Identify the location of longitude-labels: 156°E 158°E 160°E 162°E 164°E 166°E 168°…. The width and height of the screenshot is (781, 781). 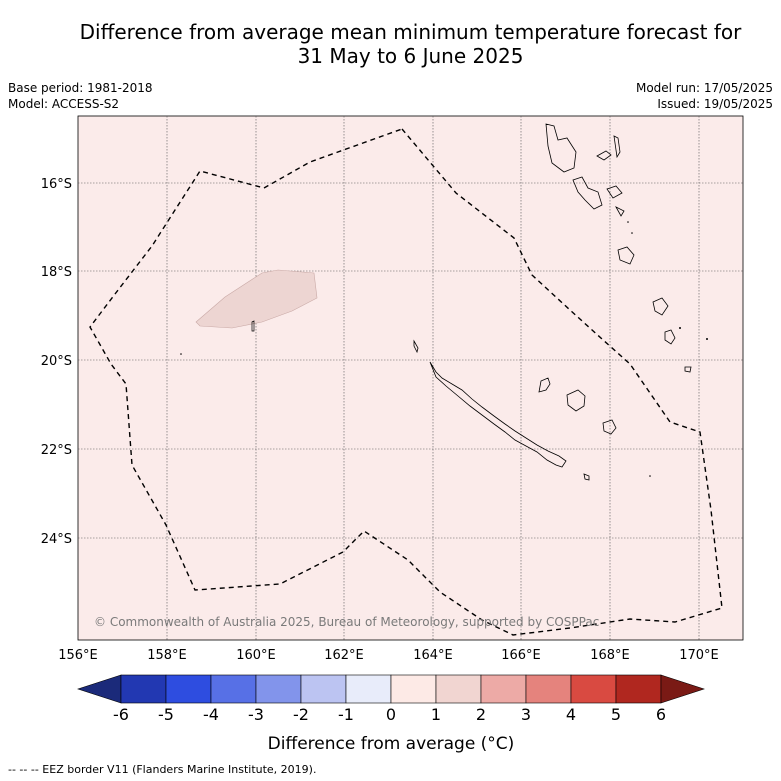
(388, 655).